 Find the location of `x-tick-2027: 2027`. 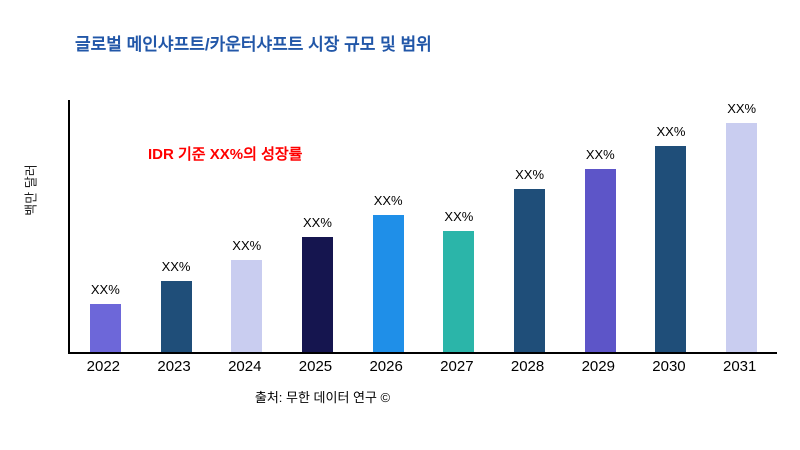

x-tick-2027: 2027 is located at coordinates (457, 366).